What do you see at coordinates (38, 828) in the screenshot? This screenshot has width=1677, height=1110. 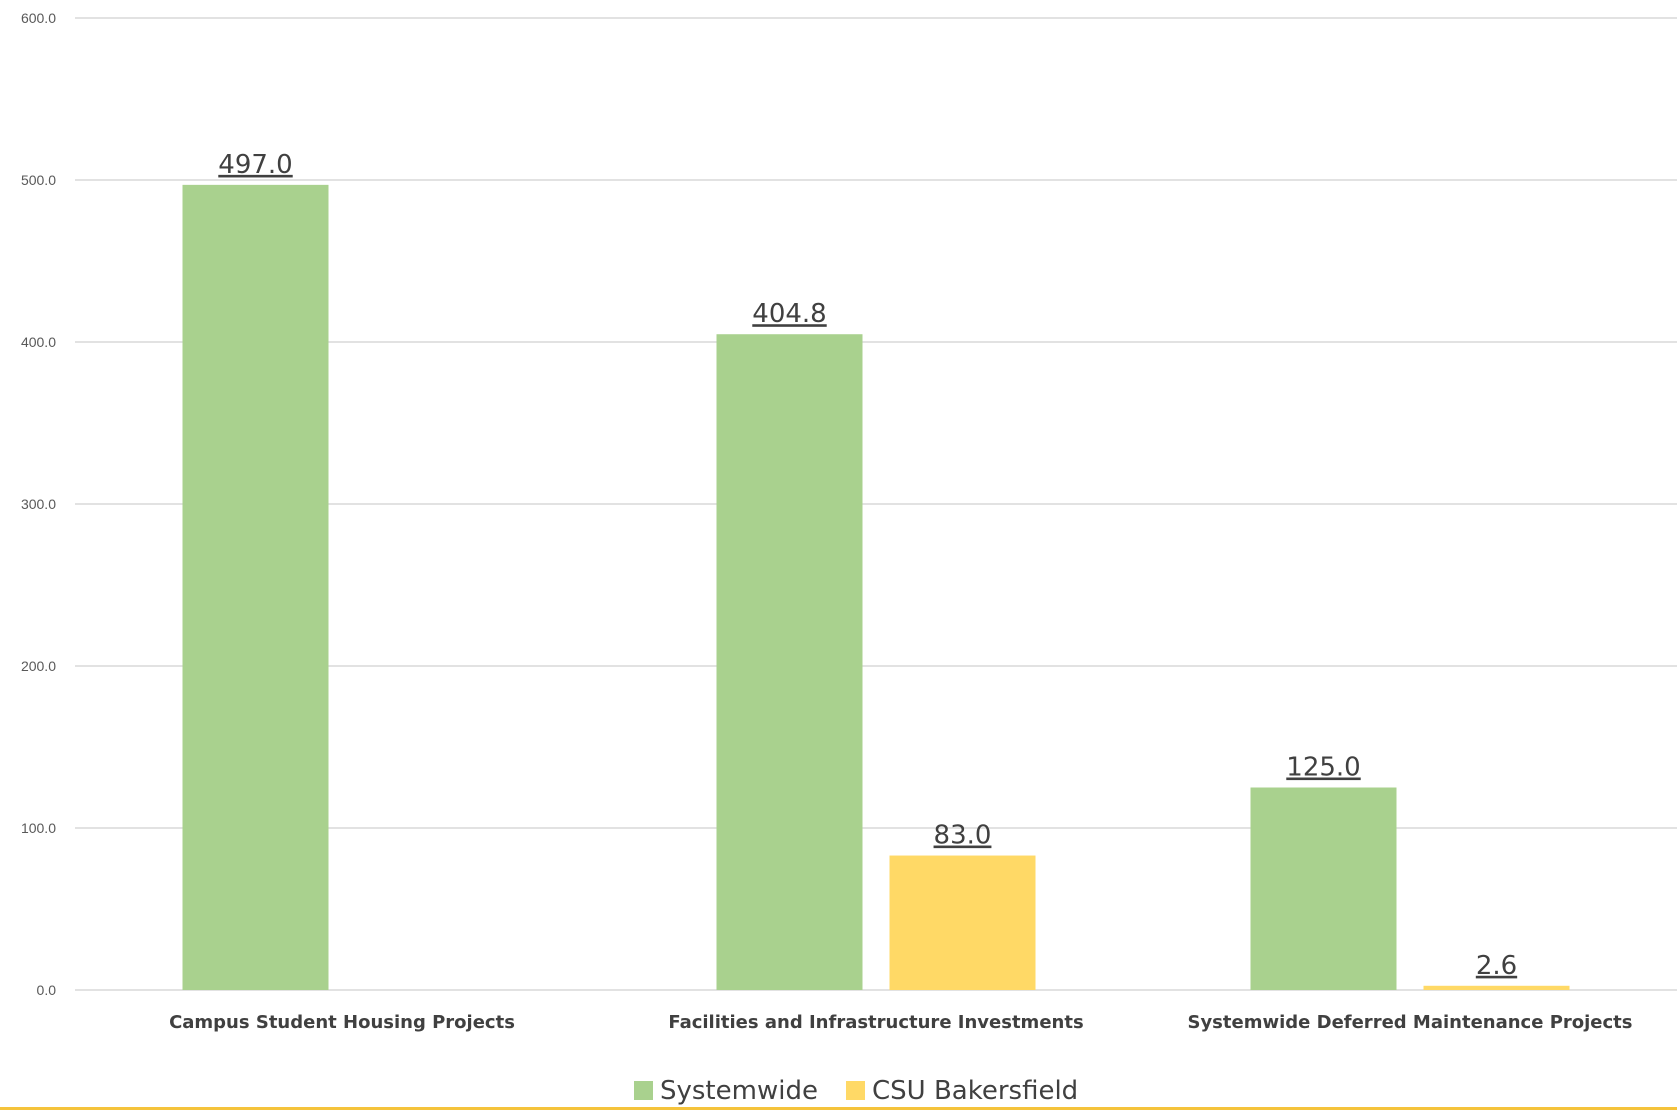 I see `y-tick-label: 100.0` at bounding box center [38, 828].